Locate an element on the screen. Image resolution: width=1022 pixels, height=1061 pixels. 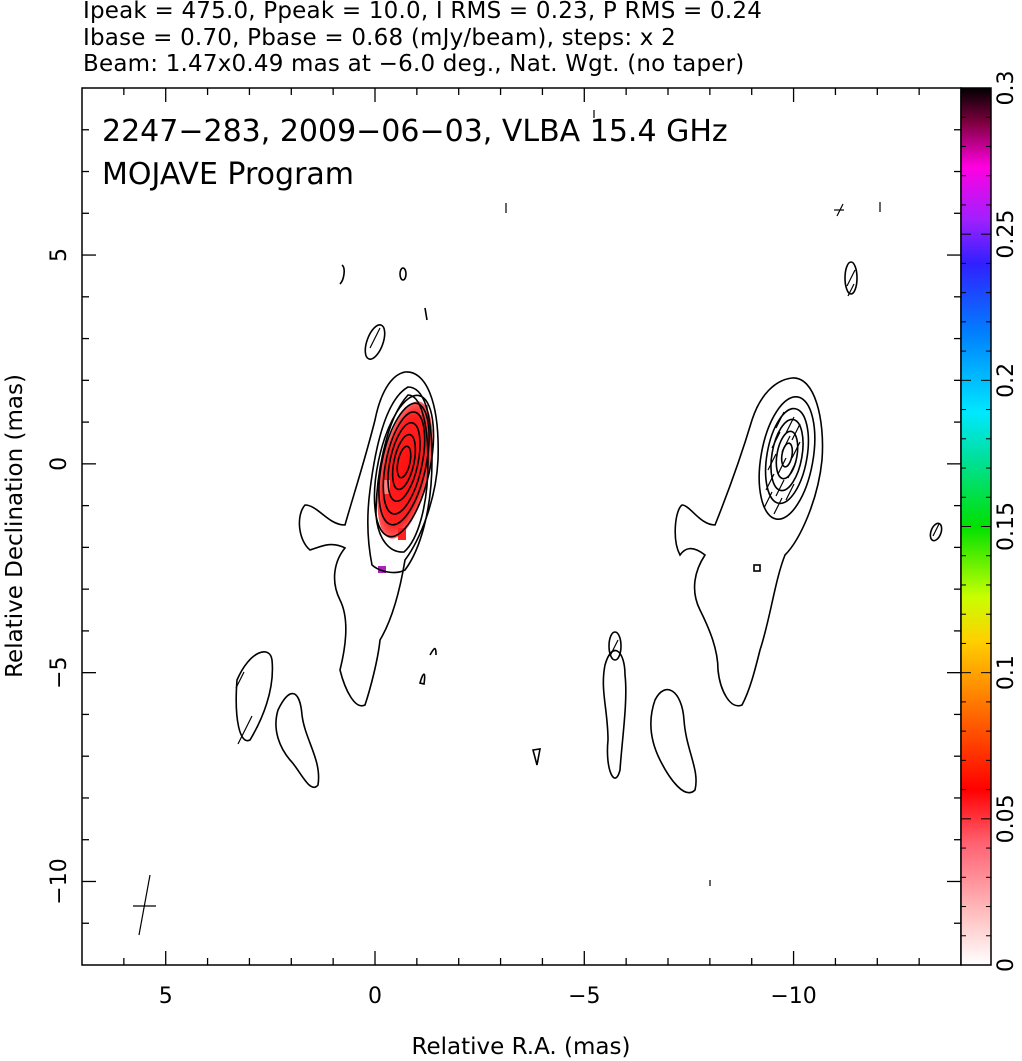
beam-marker is located at coordinates (144, 905).